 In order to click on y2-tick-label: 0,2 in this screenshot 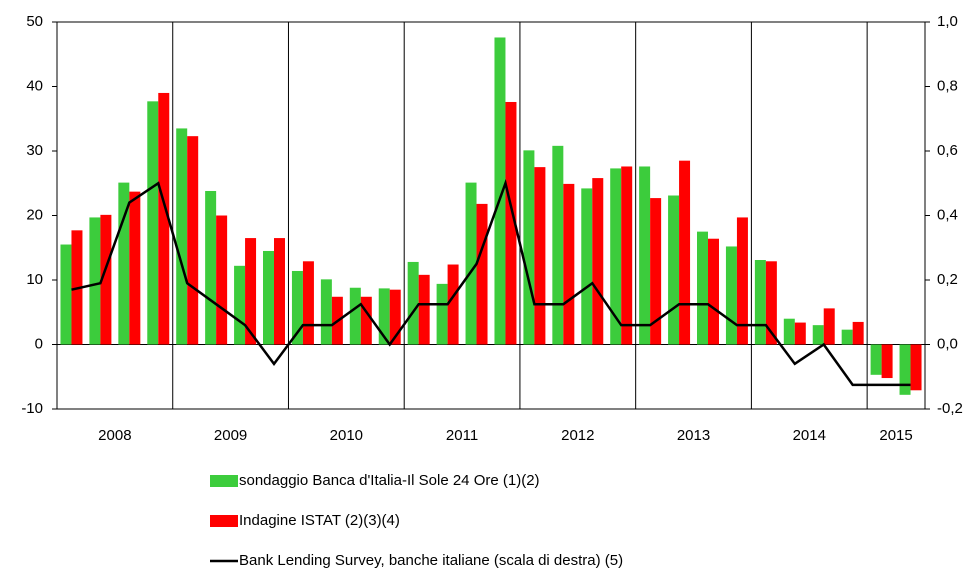, I will do `click(947, 279)`.